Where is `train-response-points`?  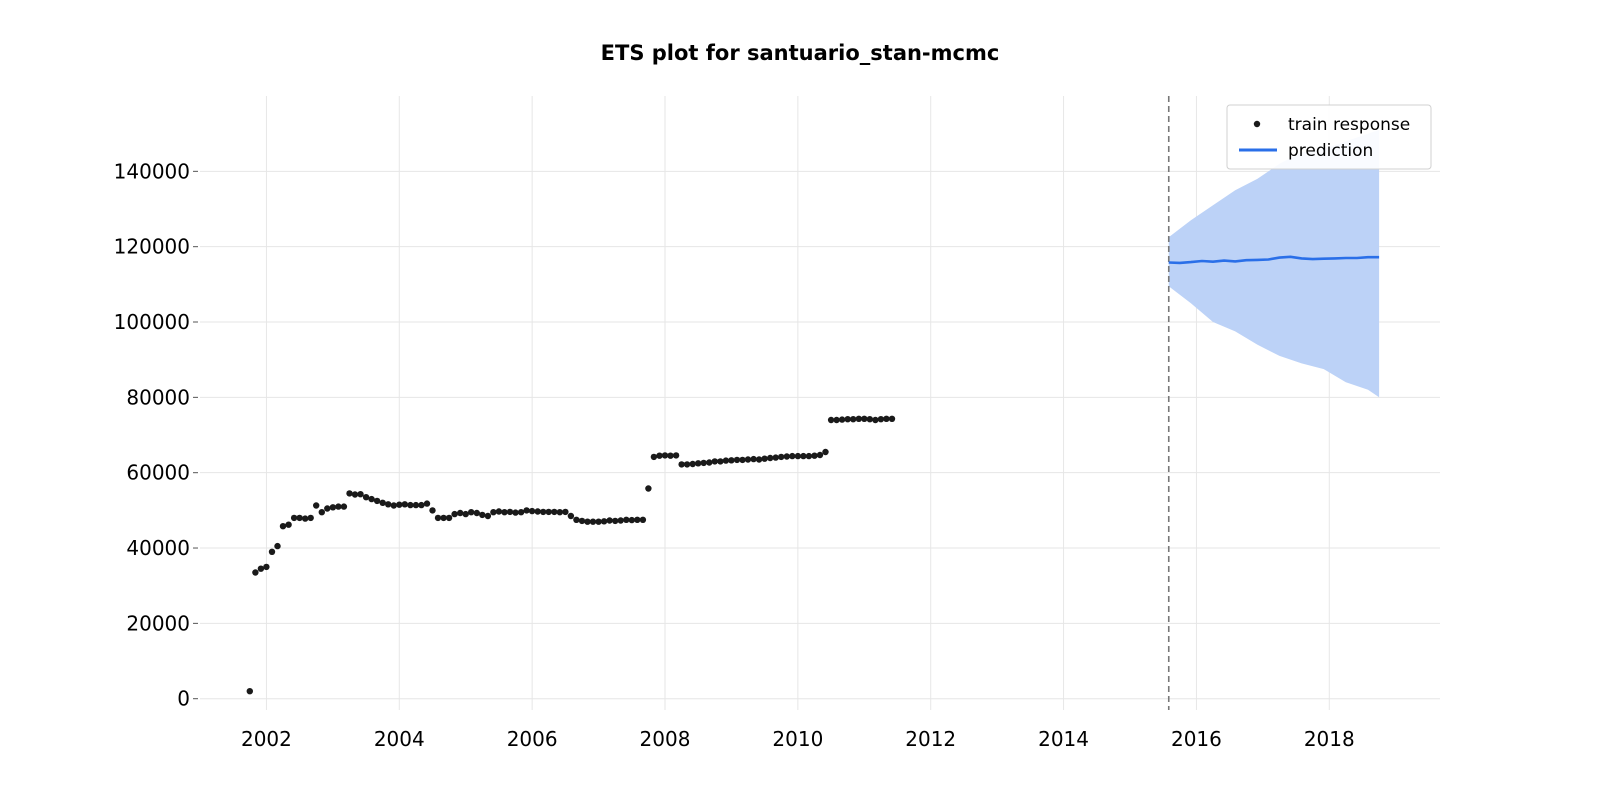 train-response-points is located at coordinates (571, 555).